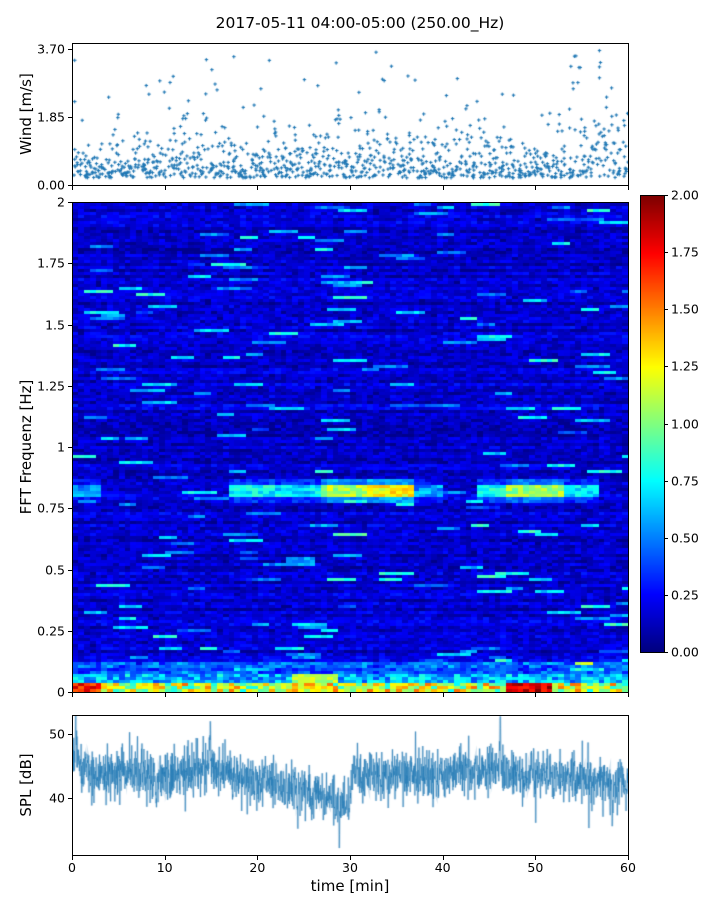  What do you see at coordinates (61, 692) in the screenshot?
I see `fft-ytick-label: 0` at bounding box center [61, 692].